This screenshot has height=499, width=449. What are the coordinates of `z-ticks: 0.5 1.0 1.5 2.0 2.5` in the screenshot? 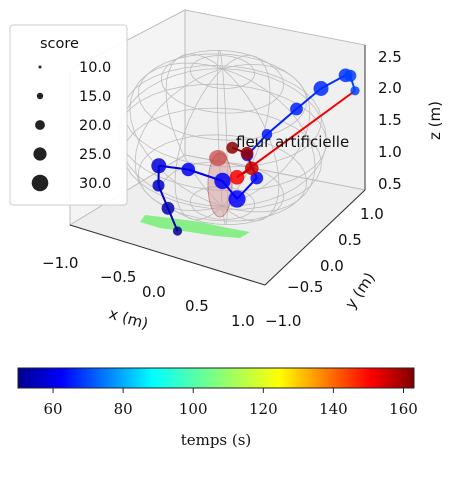 It's located at (390, 120).